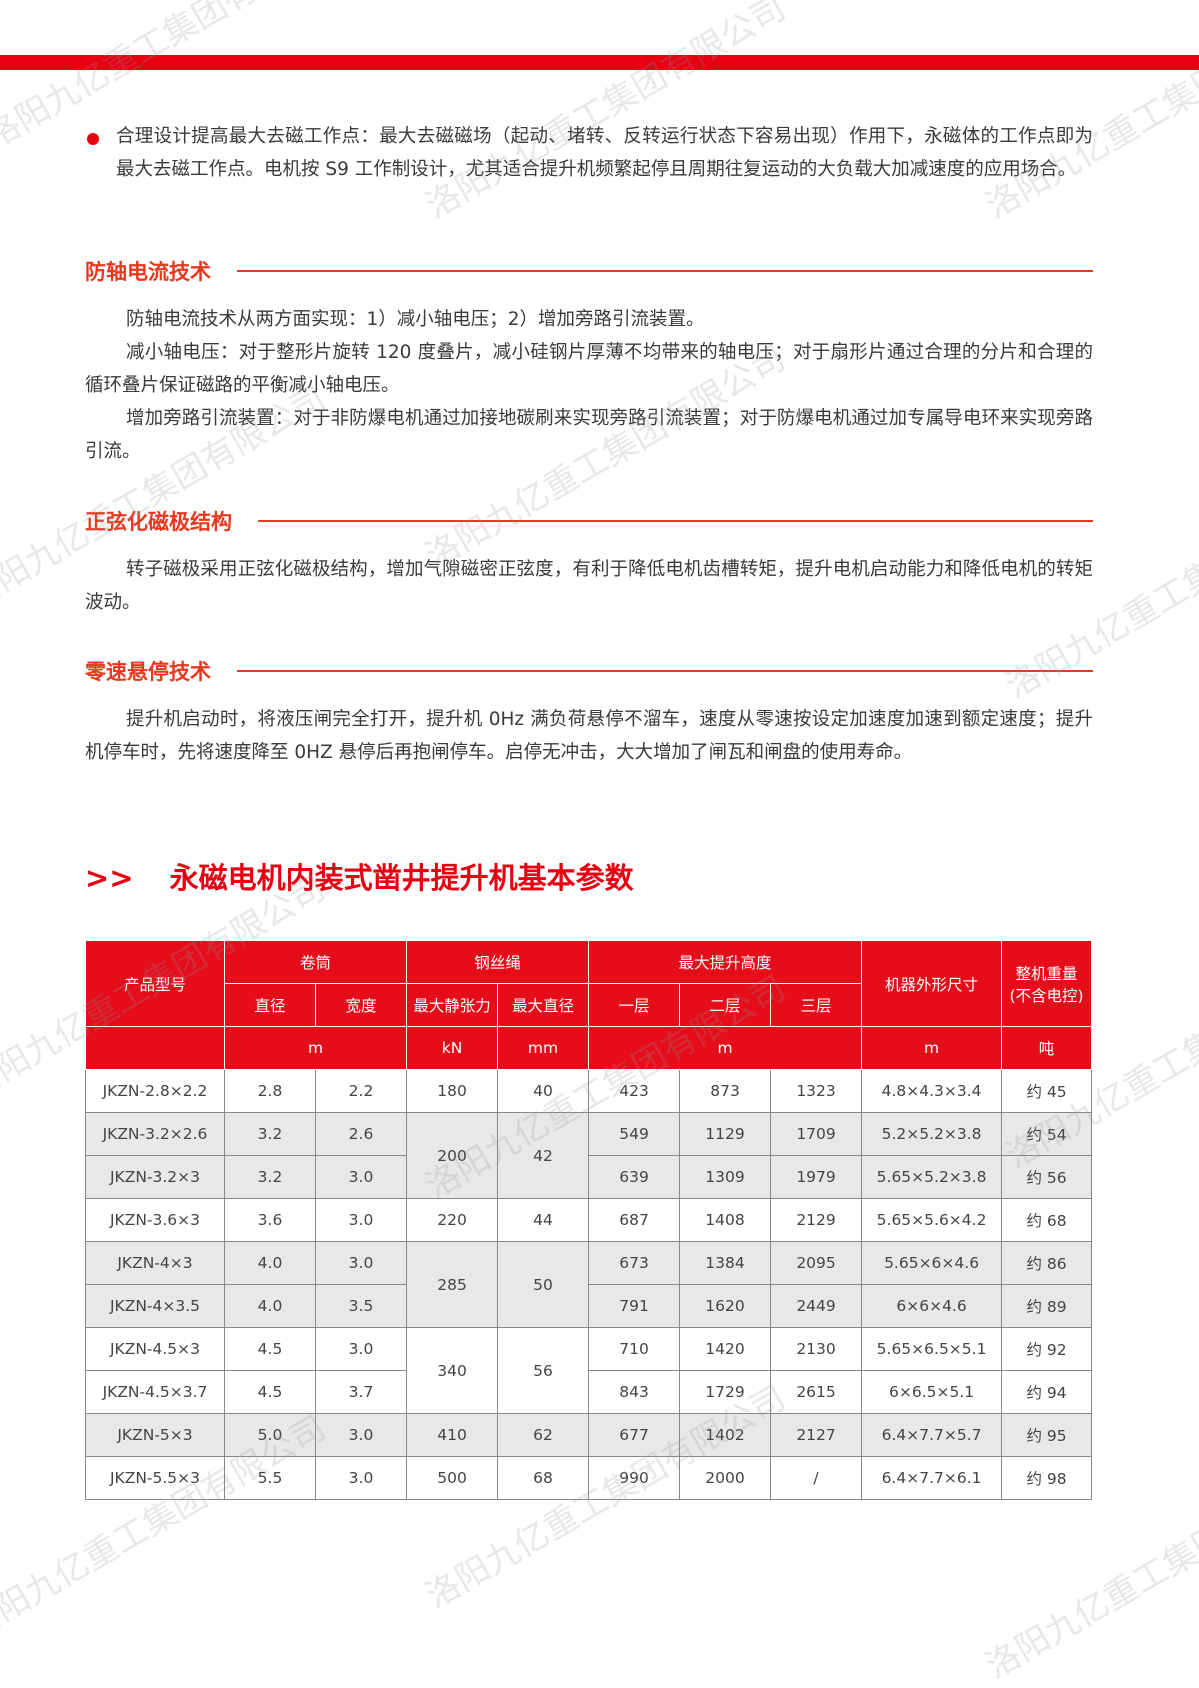 Image resolution: width=1199 pixels, height=1688 pixels. Describe the element at coordinates (270, 1435) in the screenshot. I see `cell-diameter: 5.0` at that location.